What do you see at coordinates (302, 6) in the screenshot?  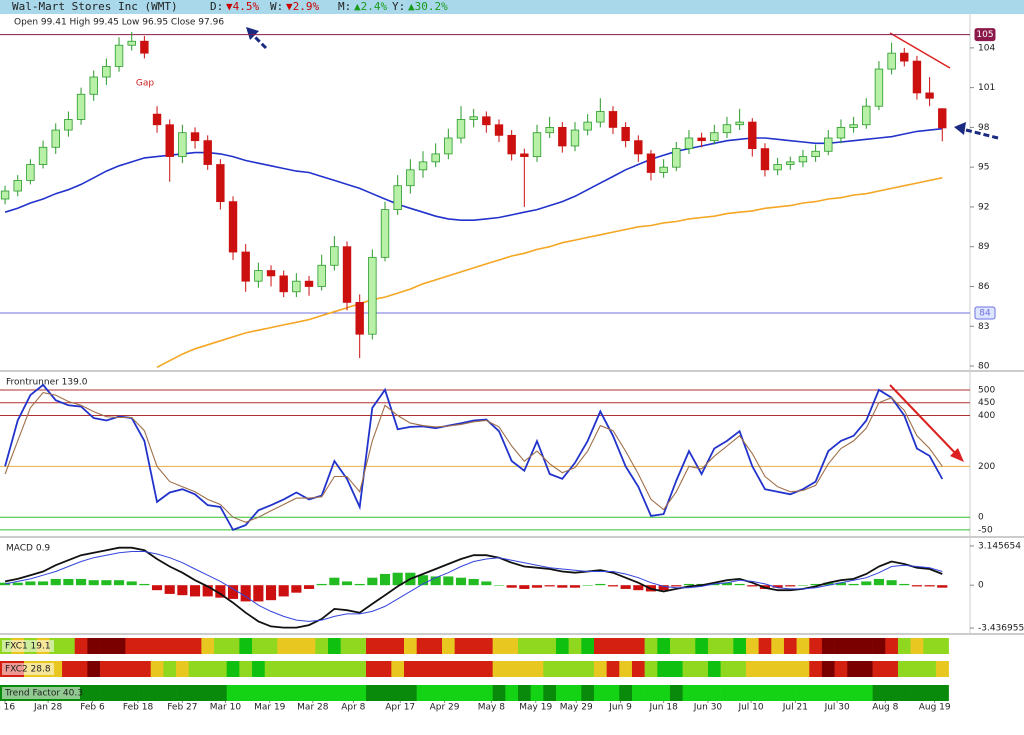 I see `change-value: ▼2.9%` at bounding box center [302, 6].